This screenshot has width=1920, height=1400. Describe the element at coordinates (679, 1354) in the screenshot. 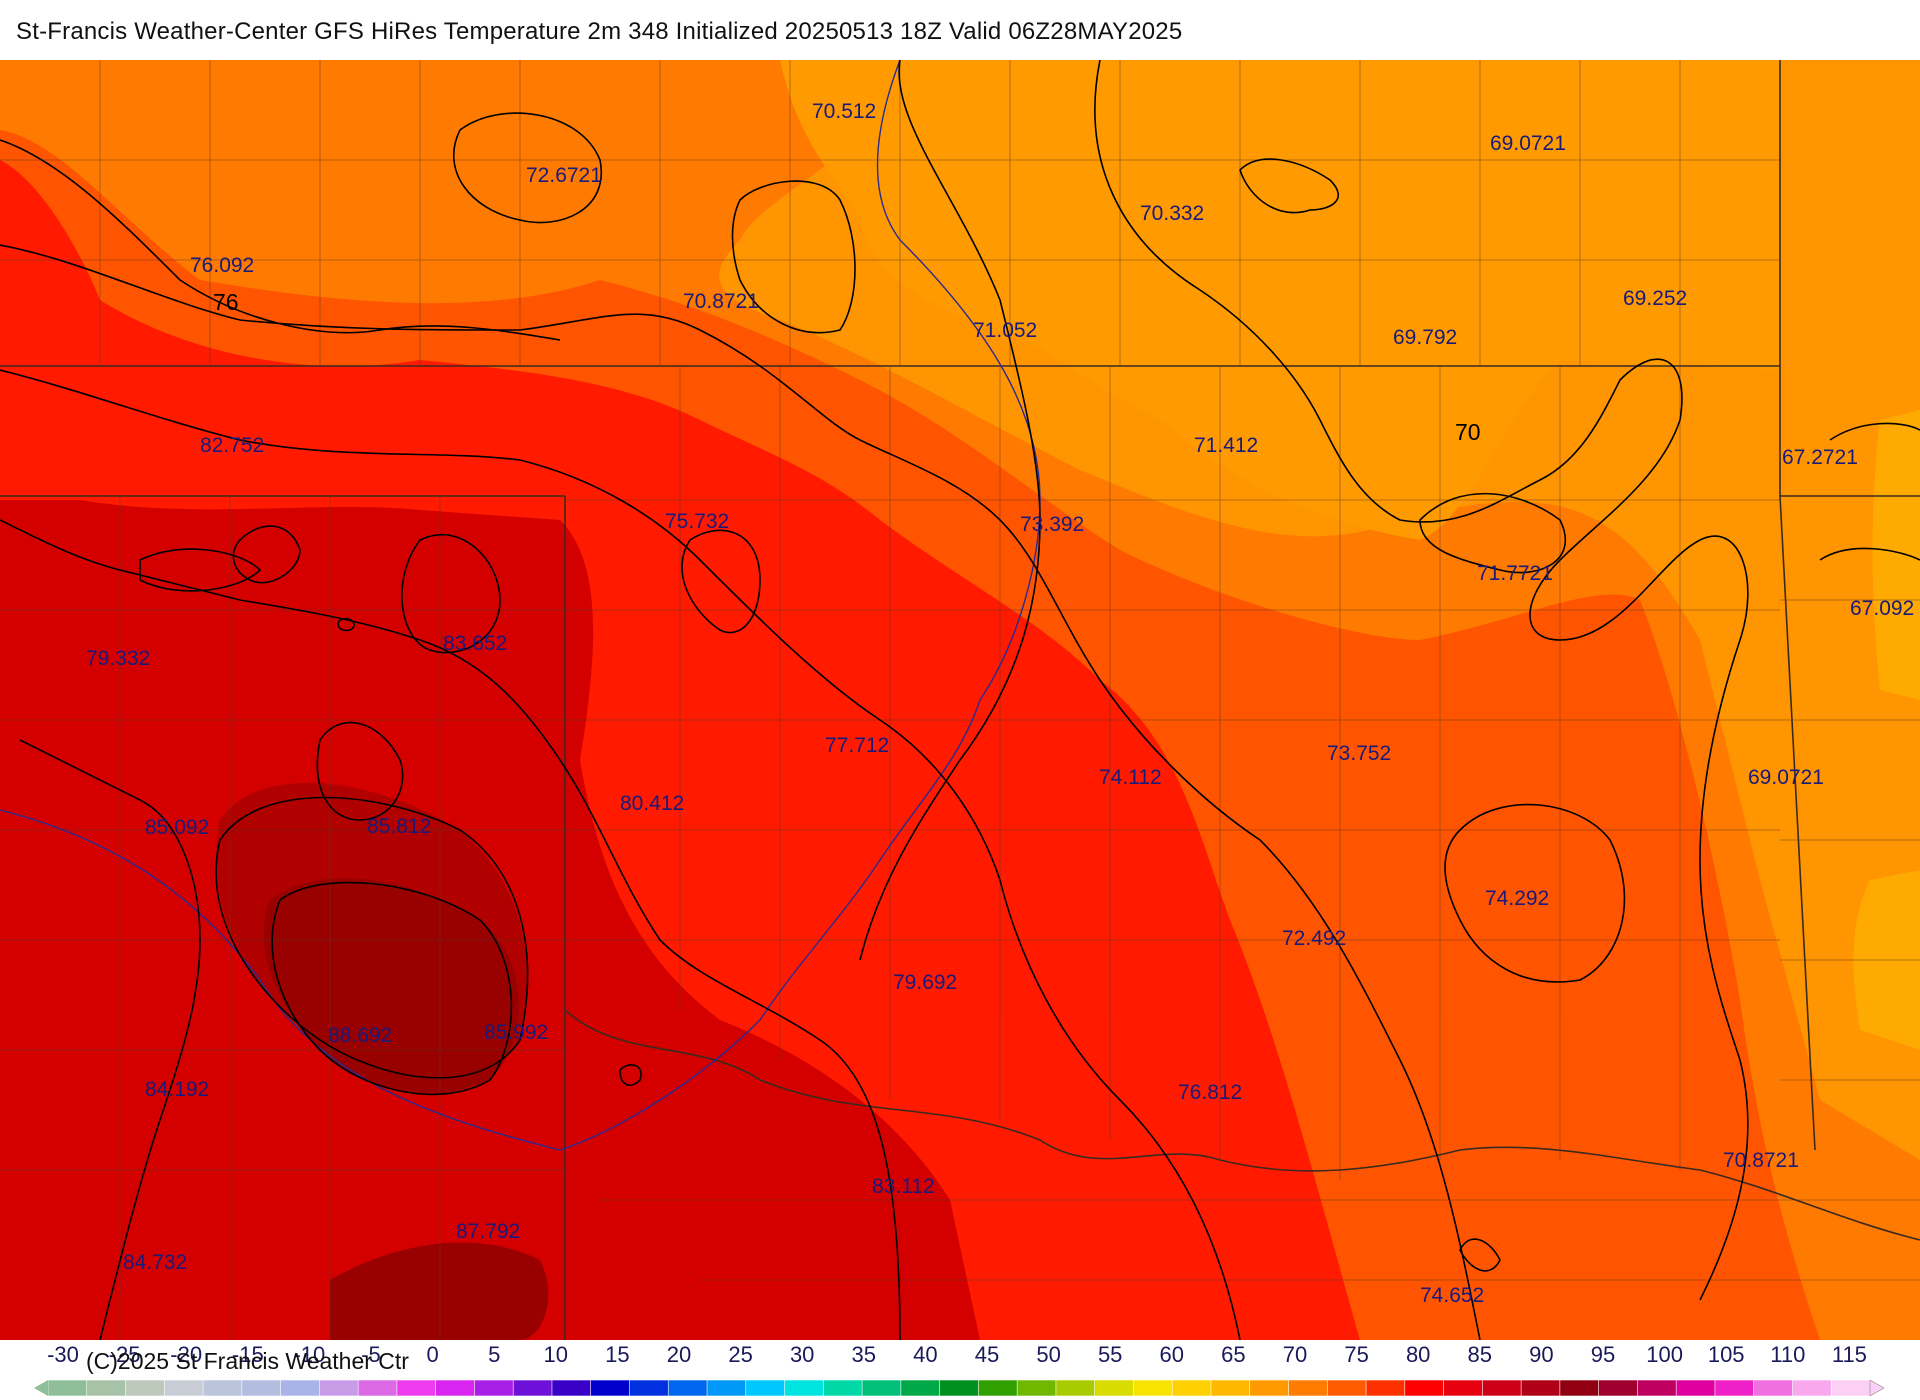

I see `legend-tick-label: 20` at that location.